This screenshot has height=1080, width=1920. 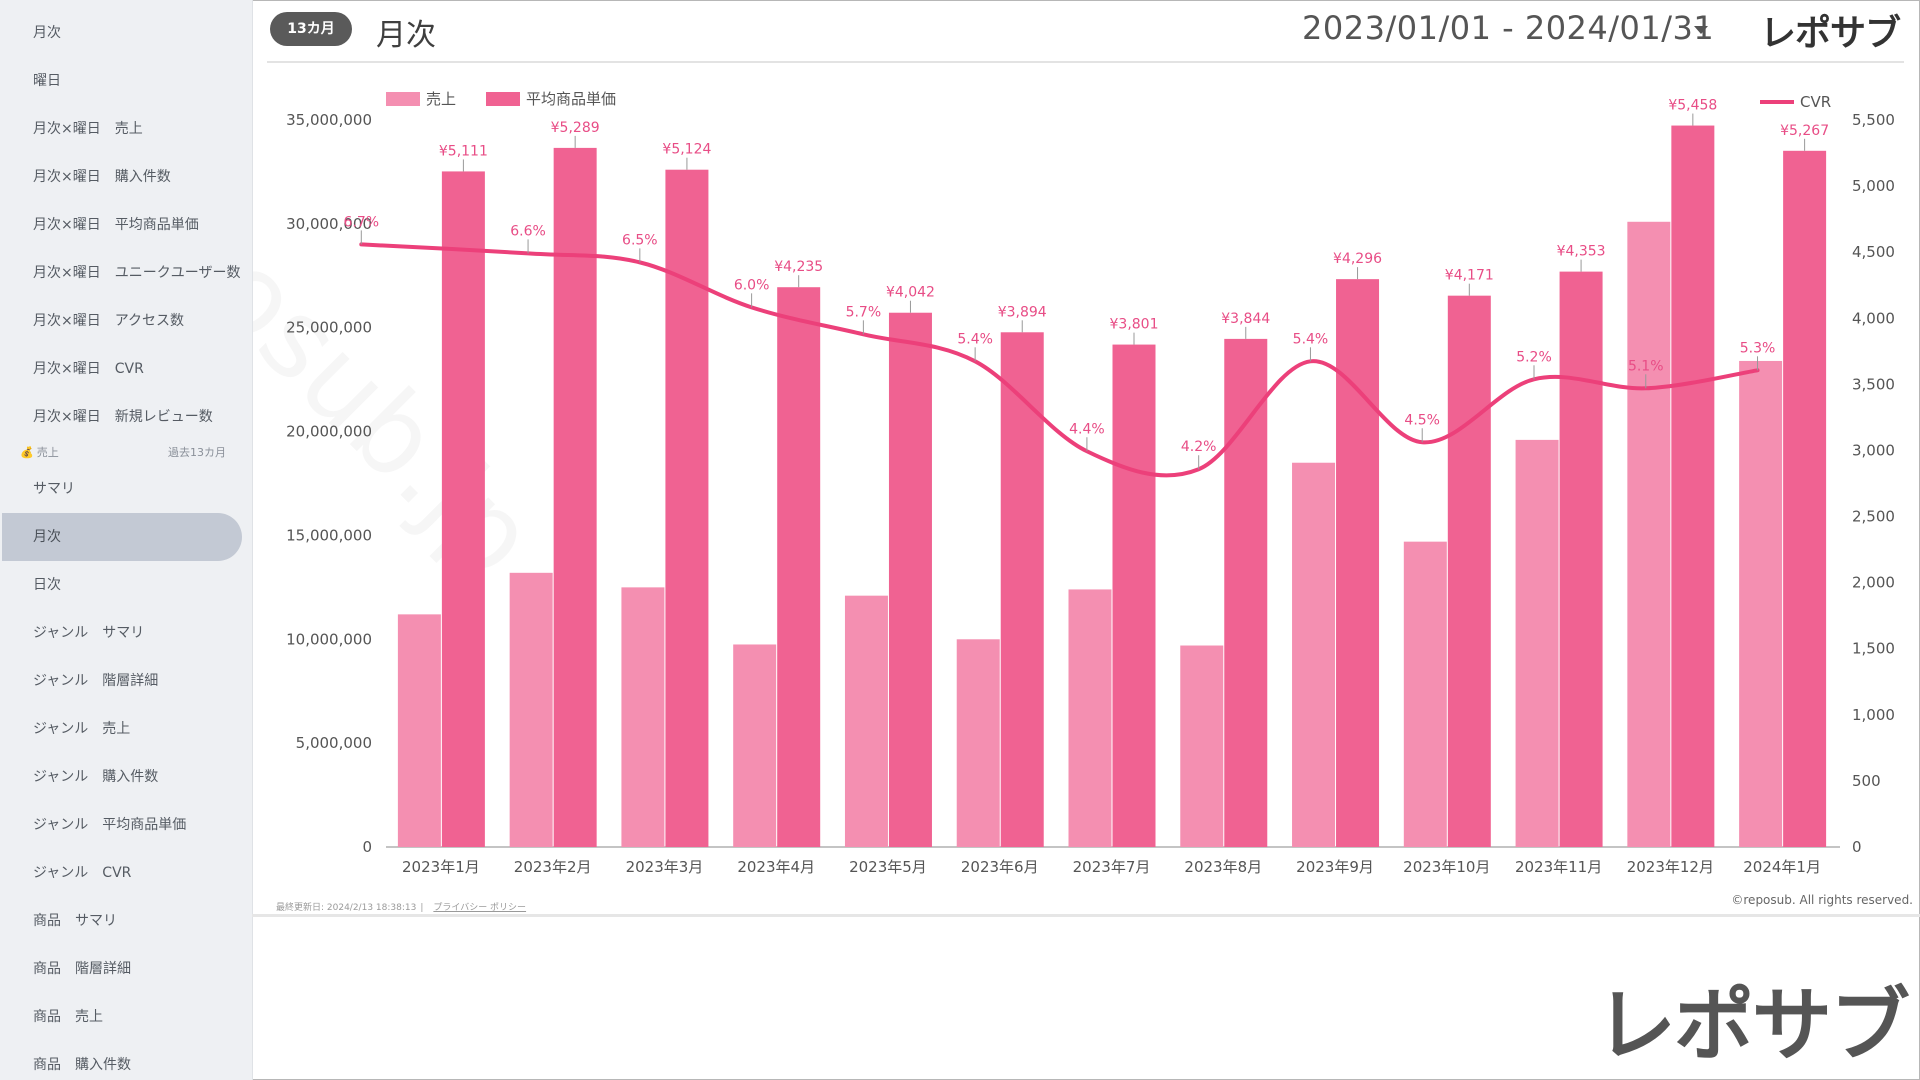 What do you see at coordinates (1873, 649) in the screenshot?
I see `y-right-tick-label: 1,500` at bounding box center [1873, 649].